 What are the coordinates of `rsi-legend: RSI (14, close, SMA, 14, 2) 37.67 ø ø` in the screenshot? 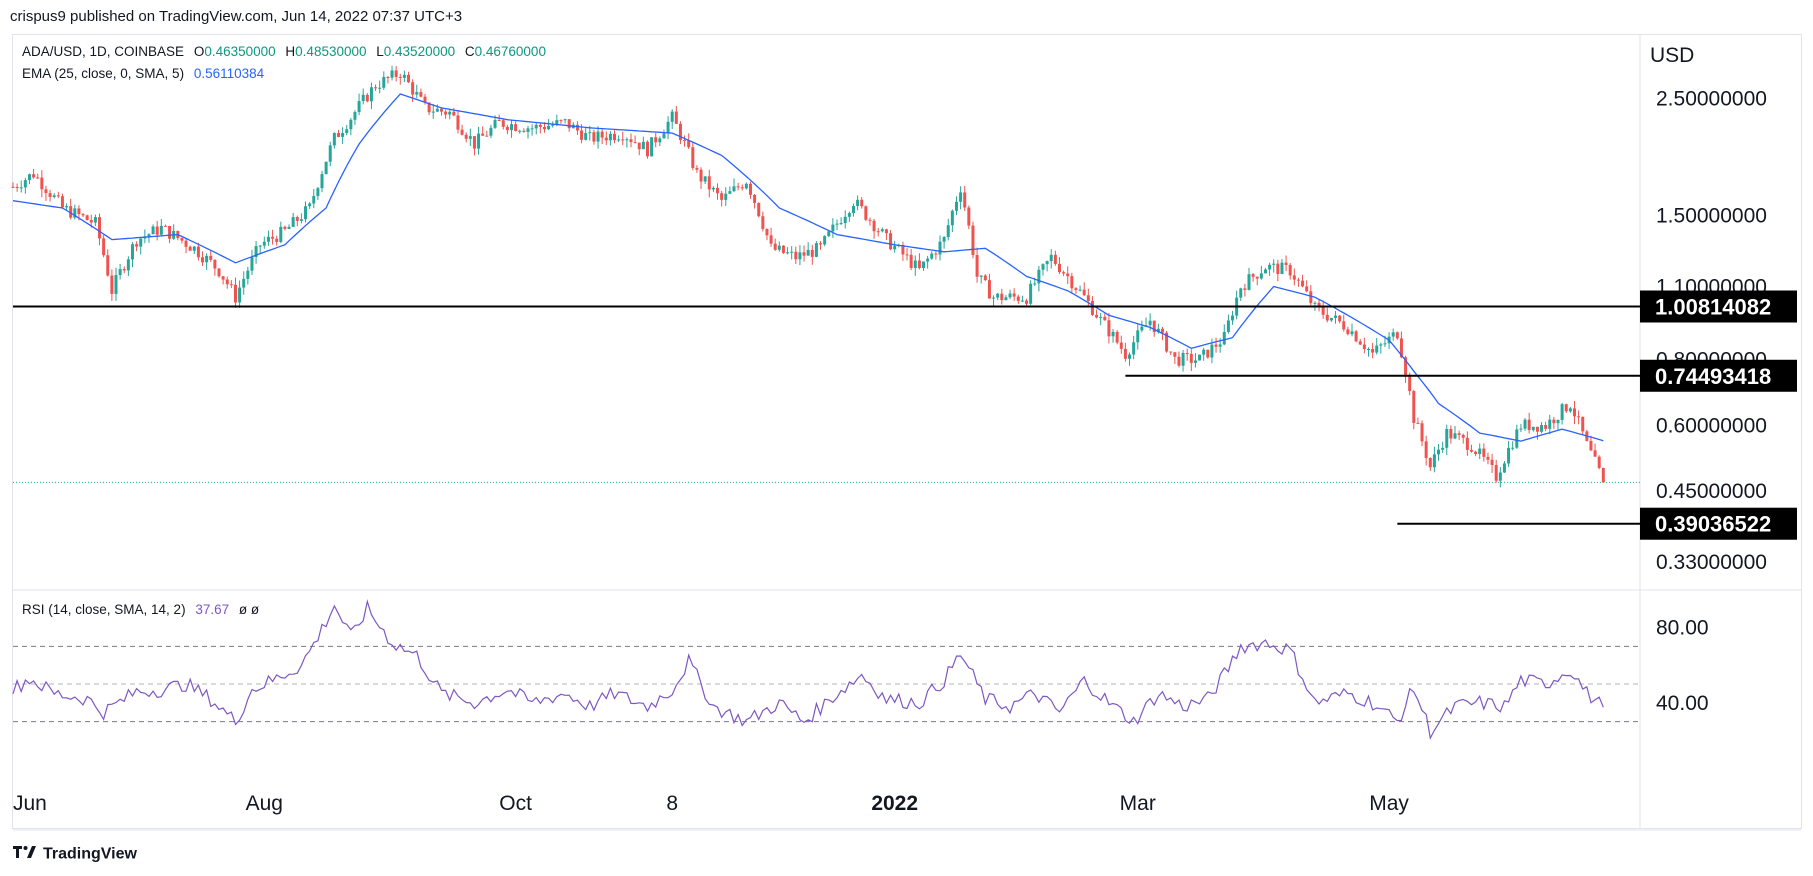 It's located at (140, 609).